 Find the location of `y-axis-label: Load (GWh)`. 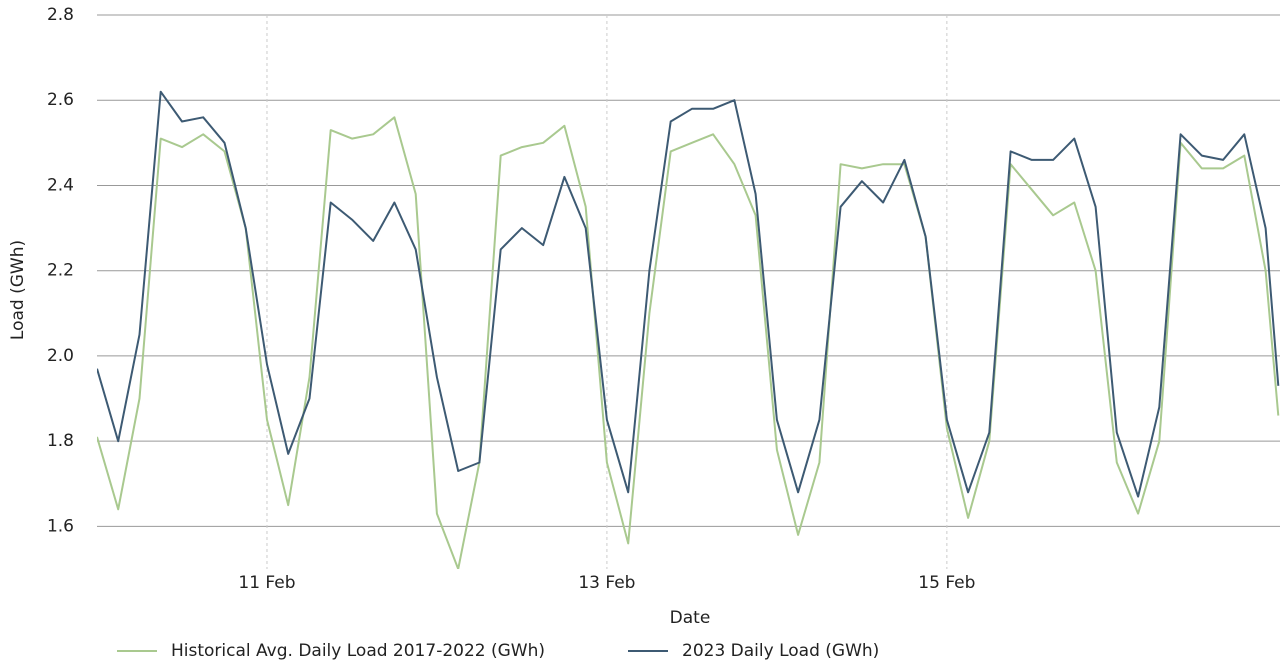

y-axis-label: Load (GWh) is located at coordinates (18, 290).